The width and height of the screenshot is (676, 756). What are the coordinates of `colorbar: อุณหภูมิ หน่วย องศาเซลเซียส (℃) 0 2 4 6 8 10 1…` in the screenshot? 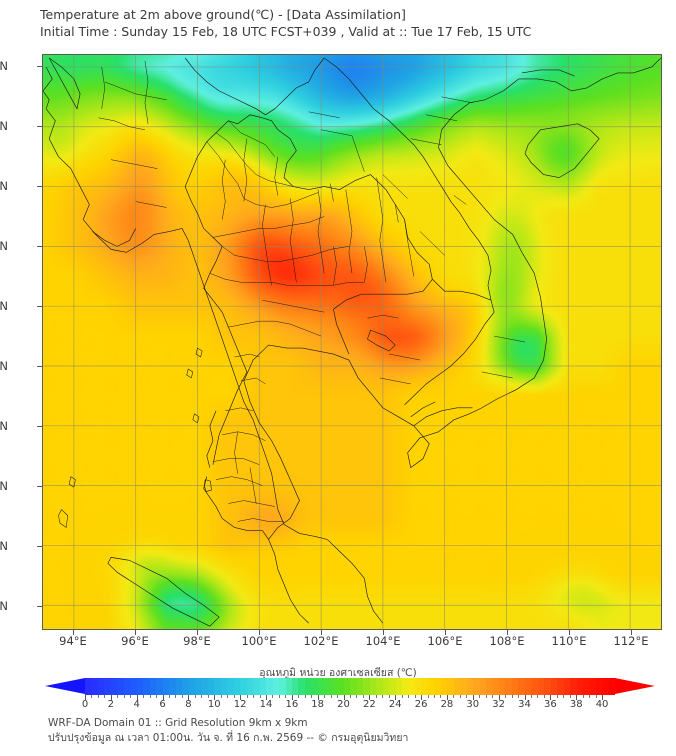 It's located at (338, 688).